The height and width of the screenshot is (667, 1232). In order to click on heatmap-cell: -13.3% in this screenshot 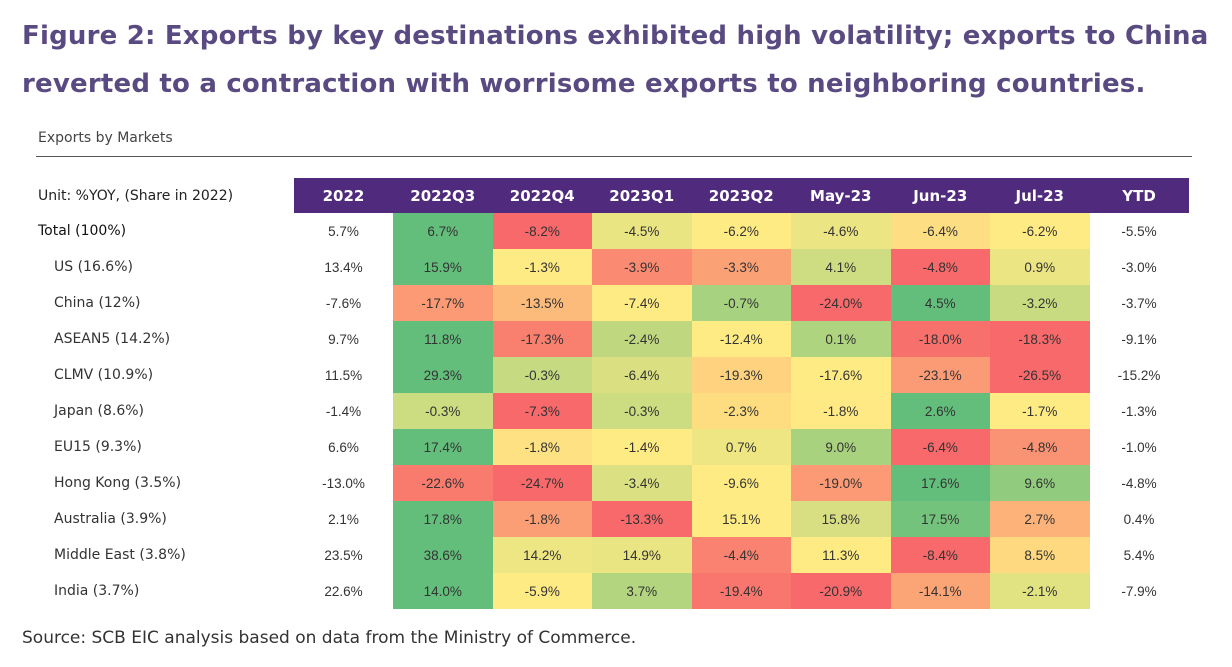, I will do `click(642, 519)`.